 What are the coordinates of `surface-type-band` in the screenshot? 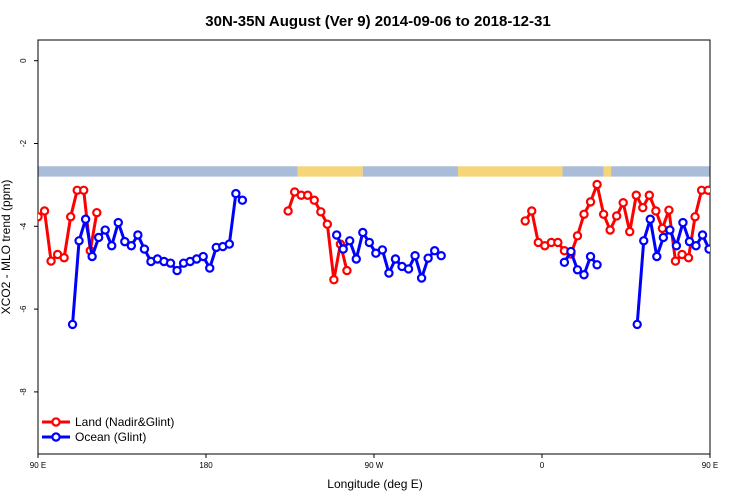 It's located at (374, 171).